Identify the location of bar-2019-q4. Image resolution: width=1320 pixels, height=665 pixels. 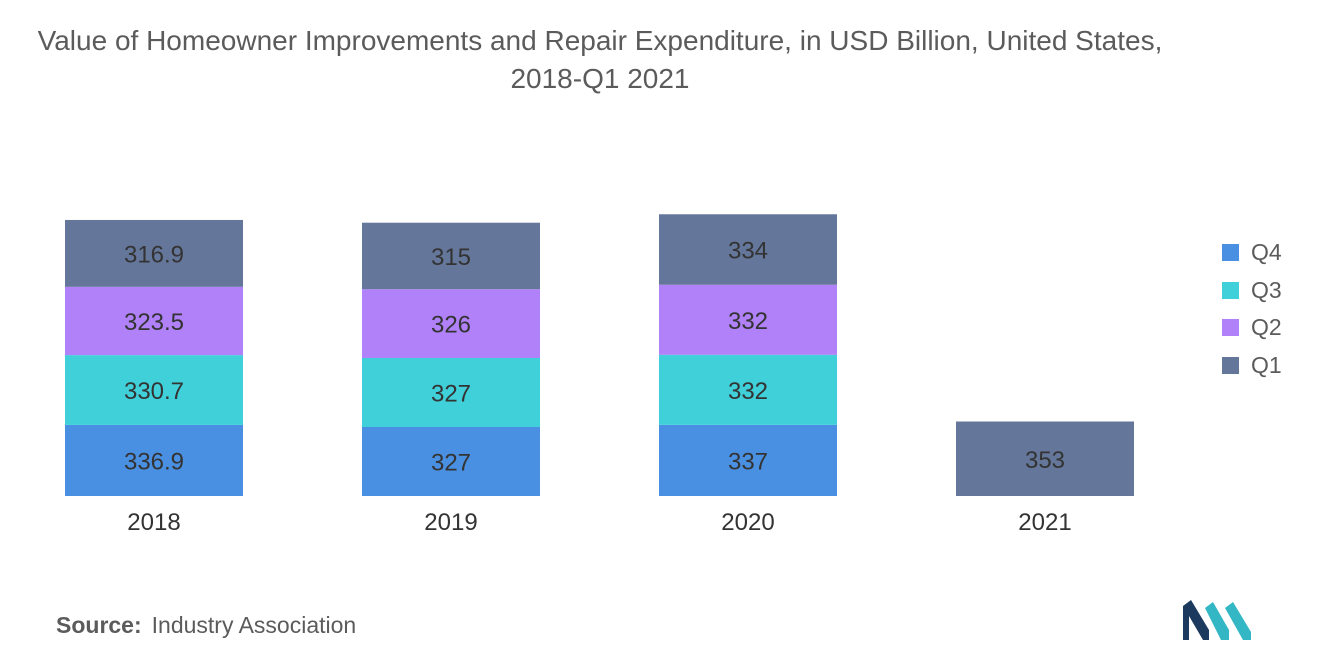
(451, 461).